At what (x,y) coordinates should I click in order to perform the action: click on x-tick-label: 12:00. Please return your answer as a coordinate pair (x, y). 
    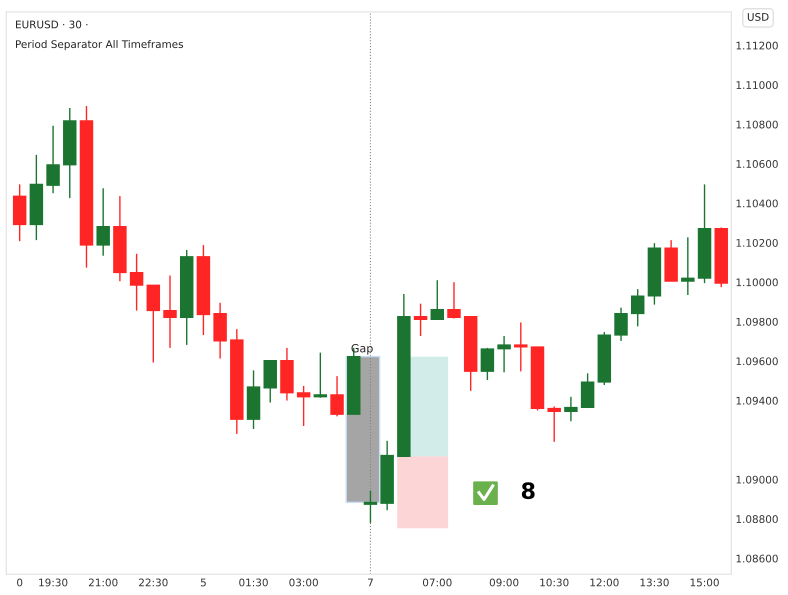
    Looking at the image, I should click on (604, 582).